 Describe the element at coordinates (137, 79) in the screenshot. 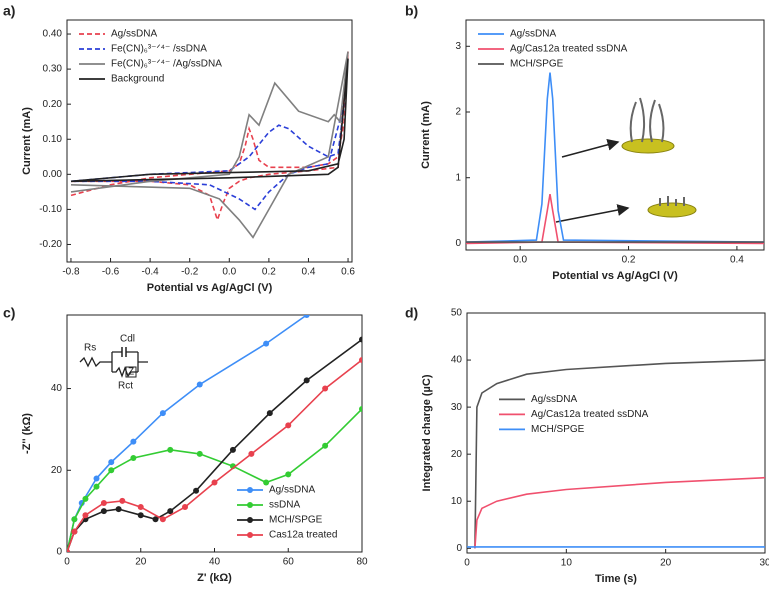

I see `legend-label: Background` at that location.